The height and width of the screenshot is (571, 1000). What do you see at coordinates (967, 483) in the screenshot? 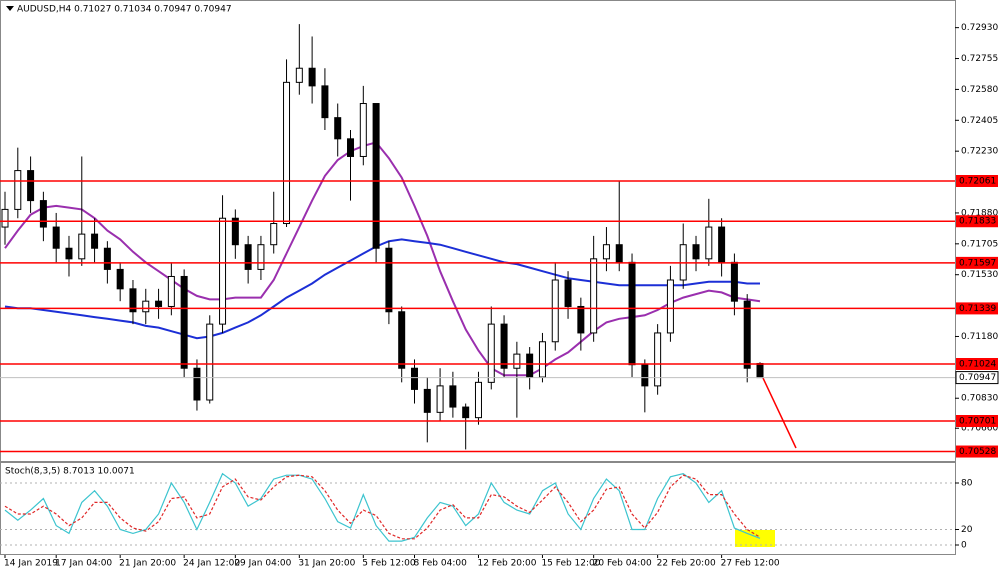
I see `y-tick-label: 80` at bounding box center [967, 483].